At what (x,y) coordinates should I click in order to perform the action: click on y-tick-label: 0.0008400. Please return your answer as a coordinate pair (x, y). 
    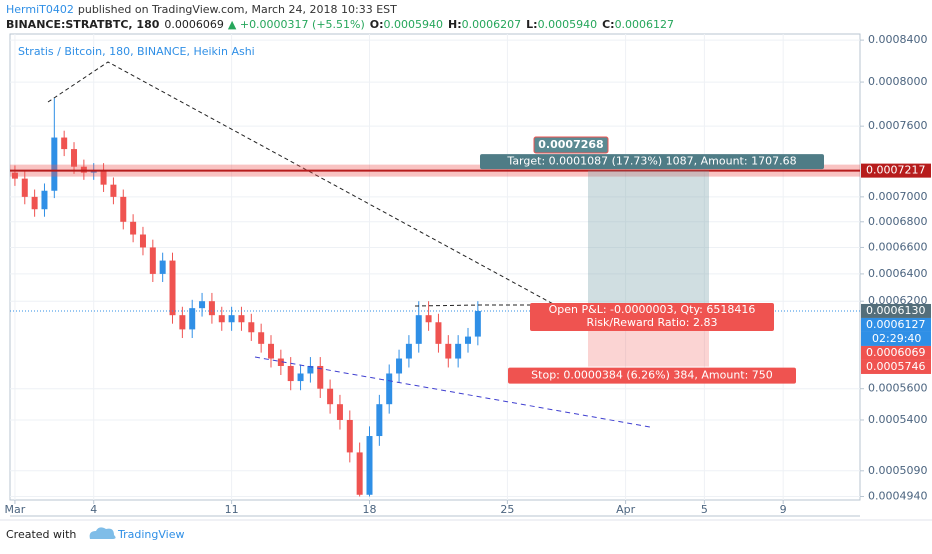
    Looking at the image, I should click on (898, 39).